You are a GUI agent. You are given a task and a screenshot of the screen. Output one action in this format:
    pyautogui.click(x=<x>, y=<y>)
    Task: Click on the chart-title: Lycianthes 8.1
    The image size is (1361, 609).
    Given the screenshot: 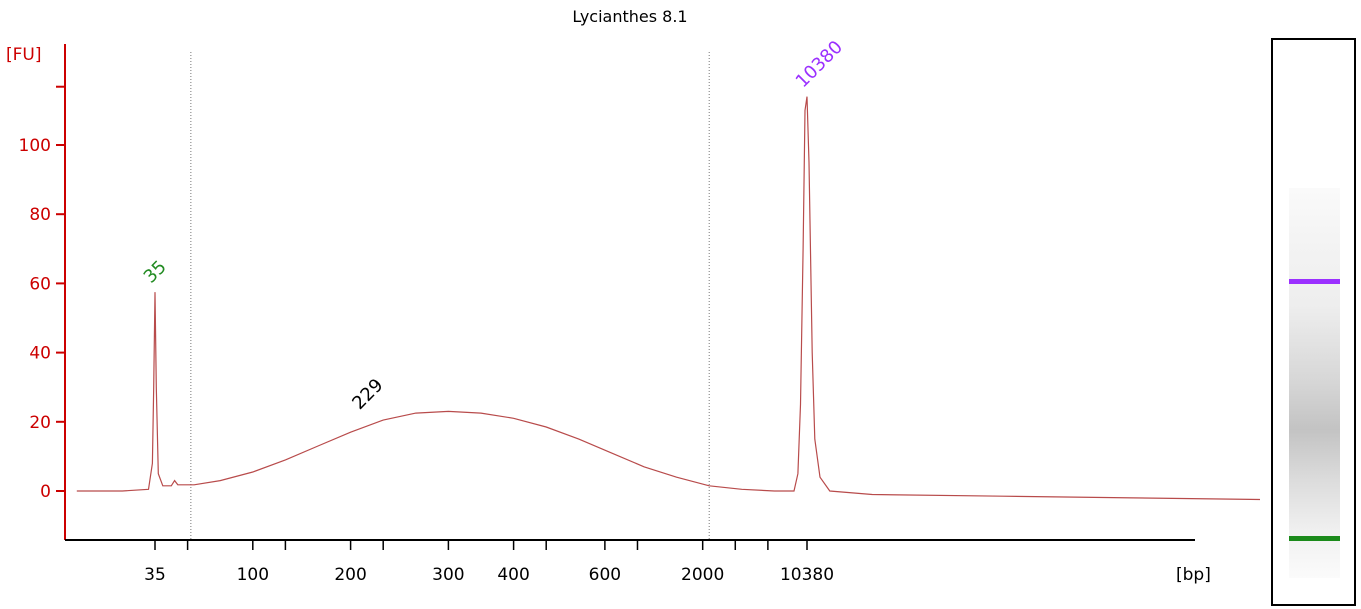 What is the action you would take?
    pyautogui.click(x=629, y=16)
    